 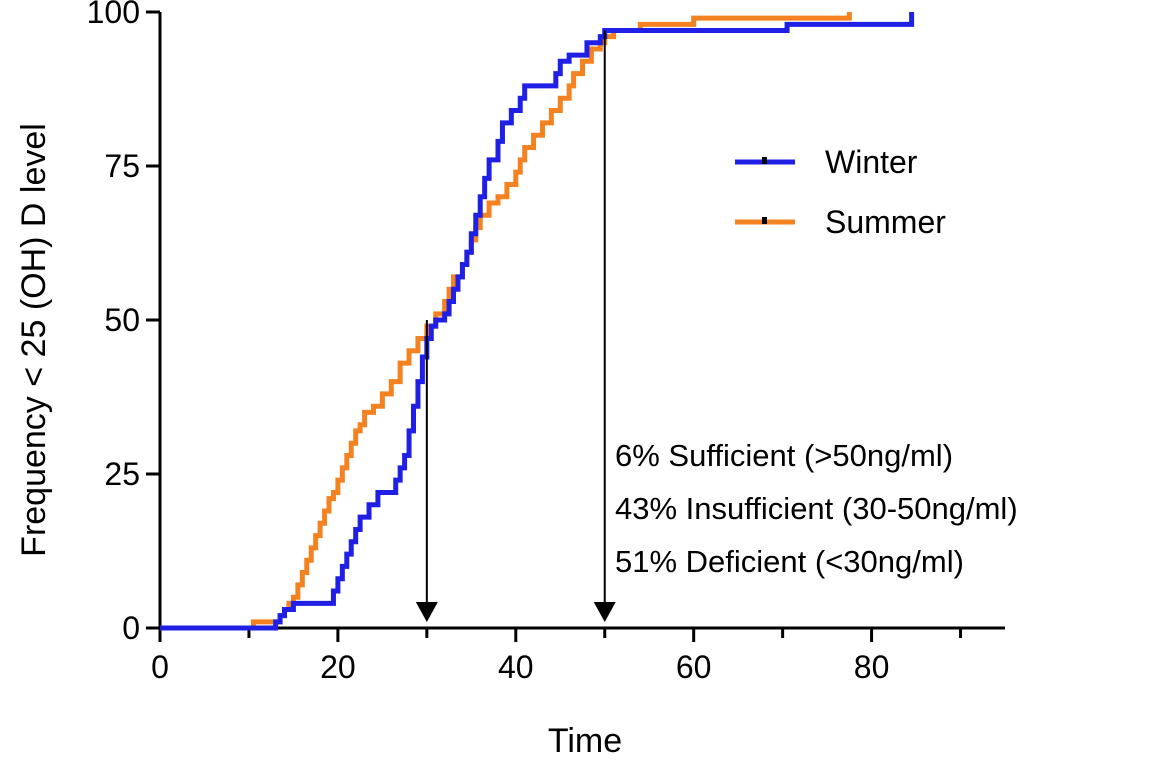 I want to click on y-axis-title: Frequency < 25 (OH) D level, so click(x=34, y=340).